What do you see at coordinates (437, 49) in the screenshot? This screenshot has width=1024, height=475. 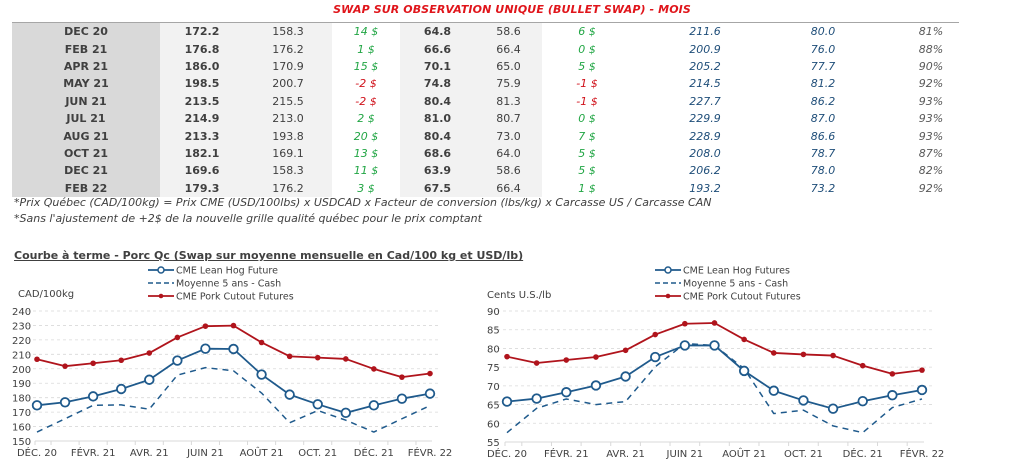 I see `us-price-cell: 66.6` at bounding box center [437, 49].